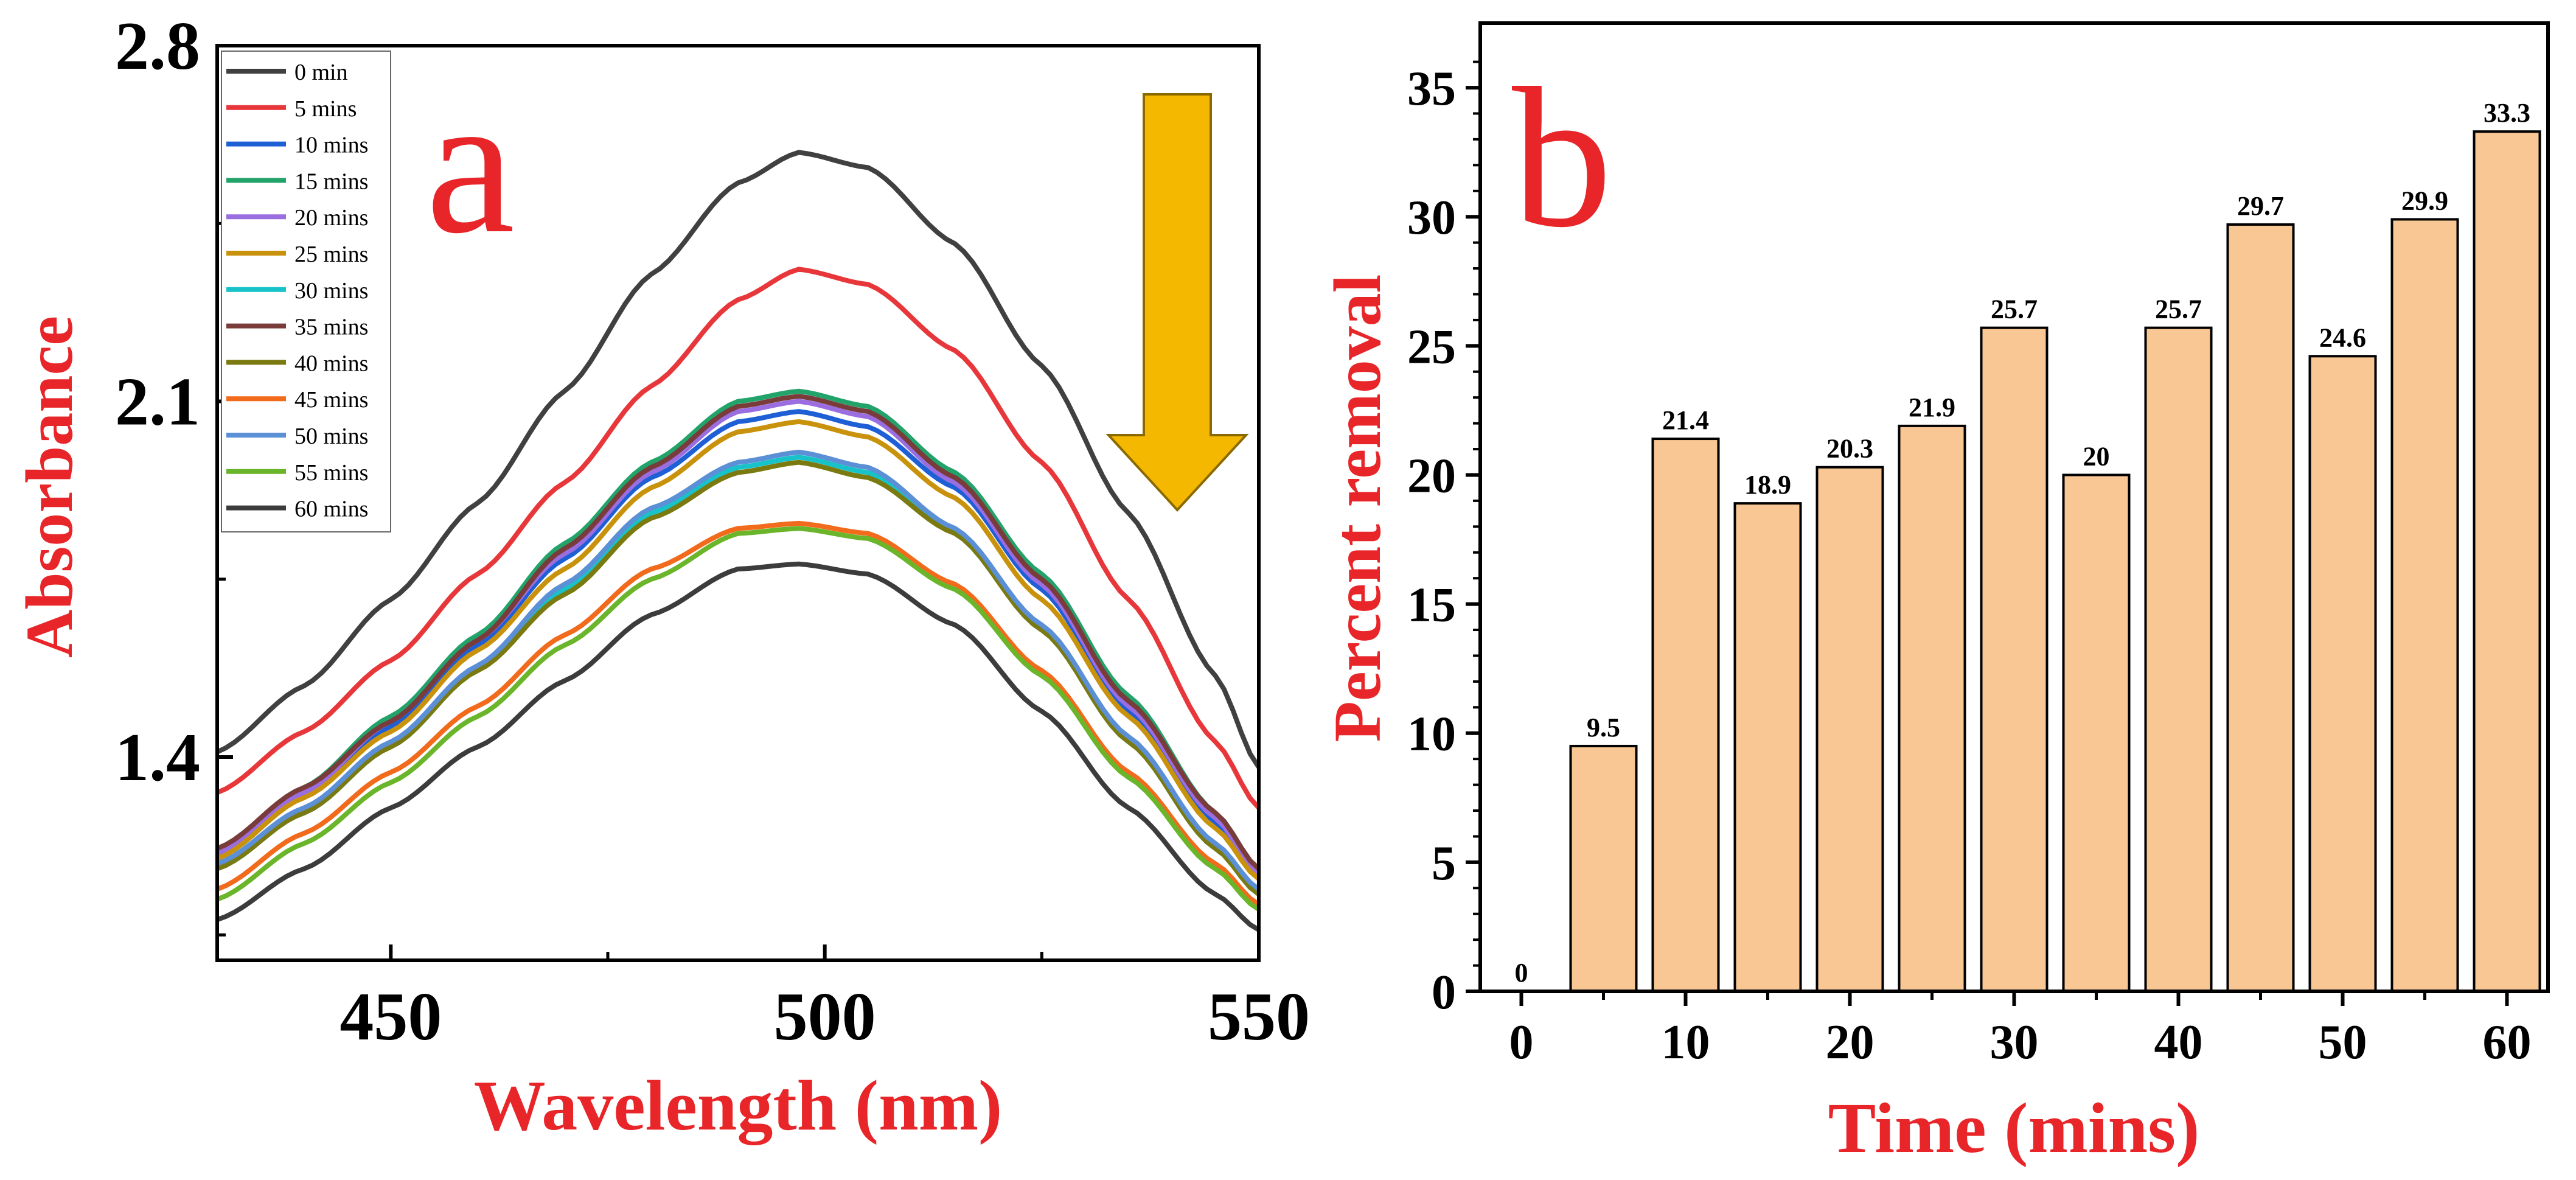 This screenshot has width=2576, height=1180. Describe the element at coordinates (331, 218) in the screenshot. I see `legend-label: 20 mins` at that location.